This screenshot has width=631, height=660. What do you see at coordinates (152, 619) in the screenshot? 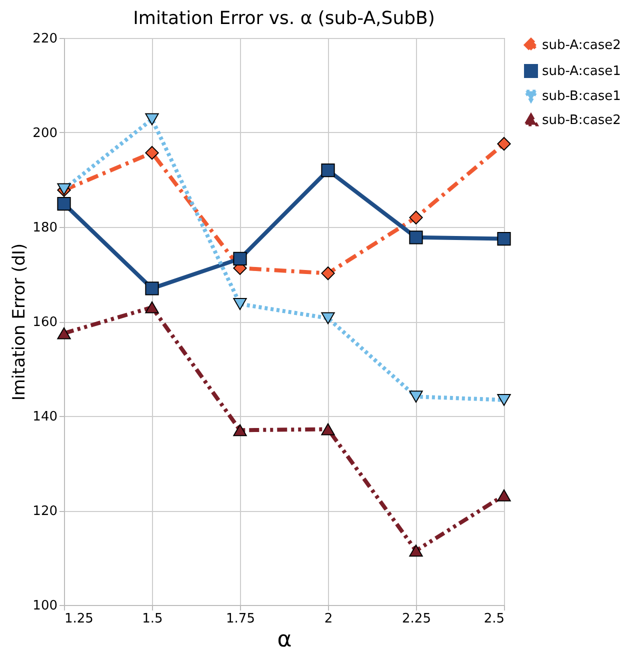
I see `x-tick-label: 1.5` at bounding box center [152, 619].